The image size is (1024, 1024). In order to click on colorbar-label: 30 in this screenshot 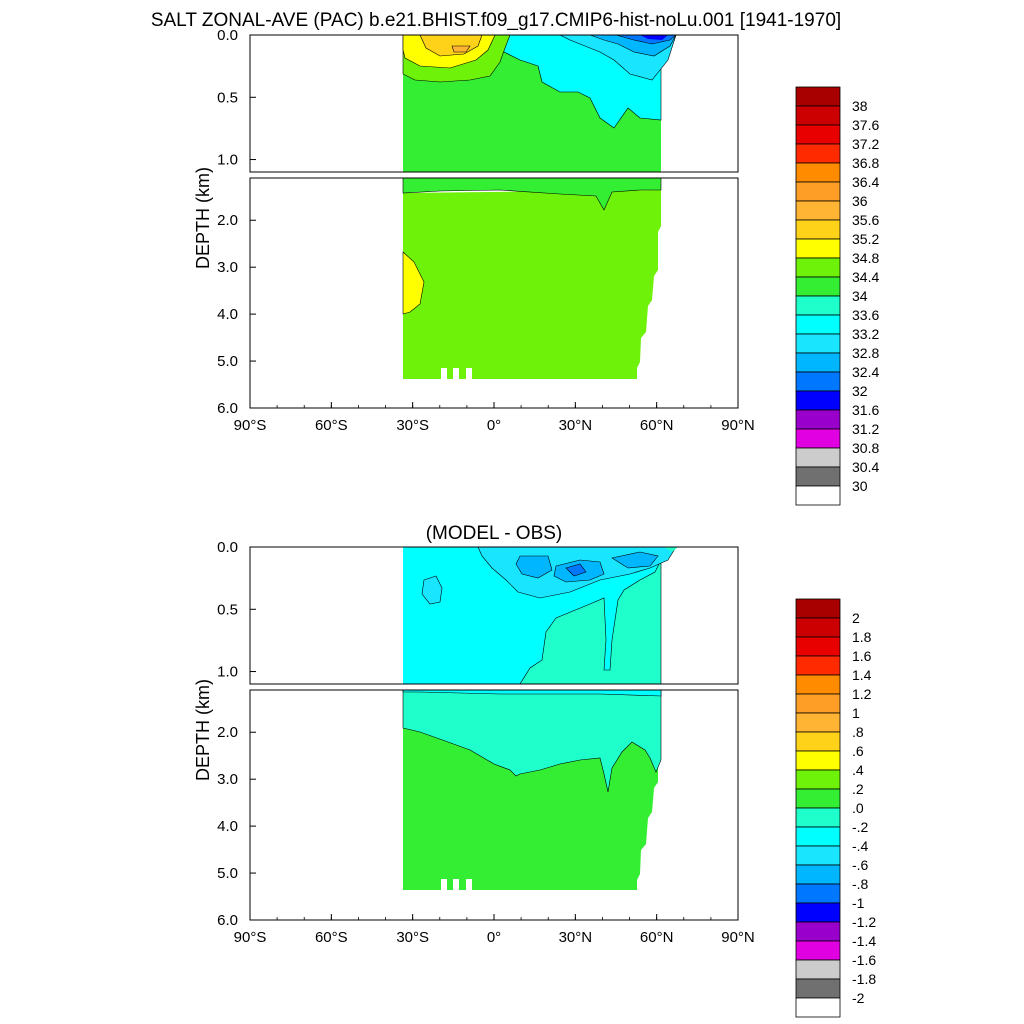, I will do `click(860, 486)`.